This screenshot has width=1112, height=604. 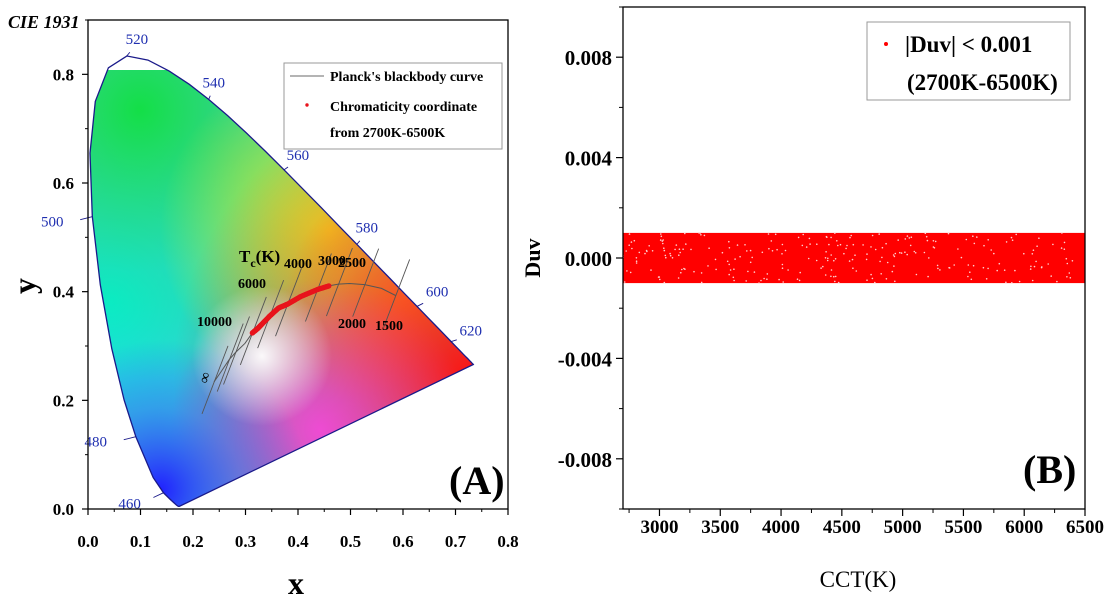 What do you see at coordinates (858, 579) in the screenshot?
I see `x-axis-title-b: CCT(K)` at bounding box center [858, 579].